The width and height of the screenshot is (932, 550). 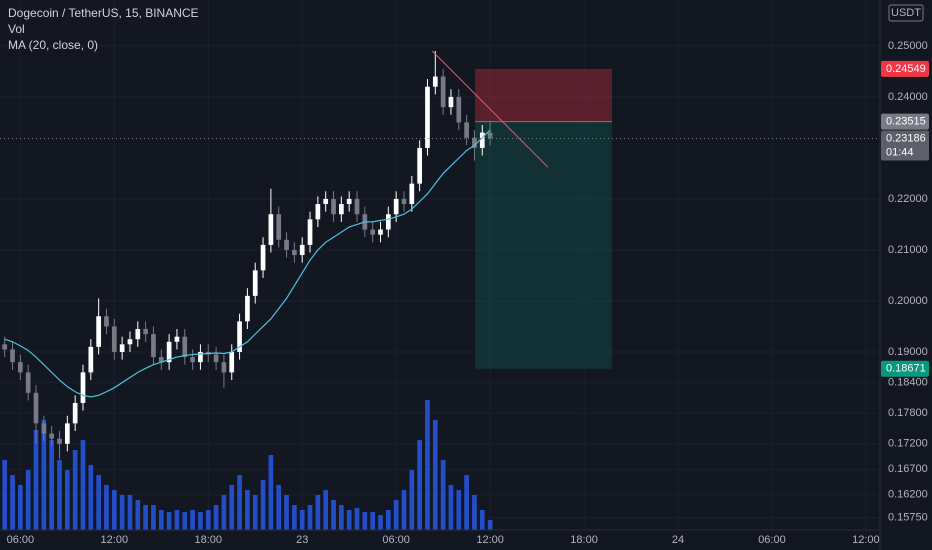 What do you see at coordinates (900, 152) in the screenshot?
I see `countdown: 01:44` at bounding box center [900, 152].